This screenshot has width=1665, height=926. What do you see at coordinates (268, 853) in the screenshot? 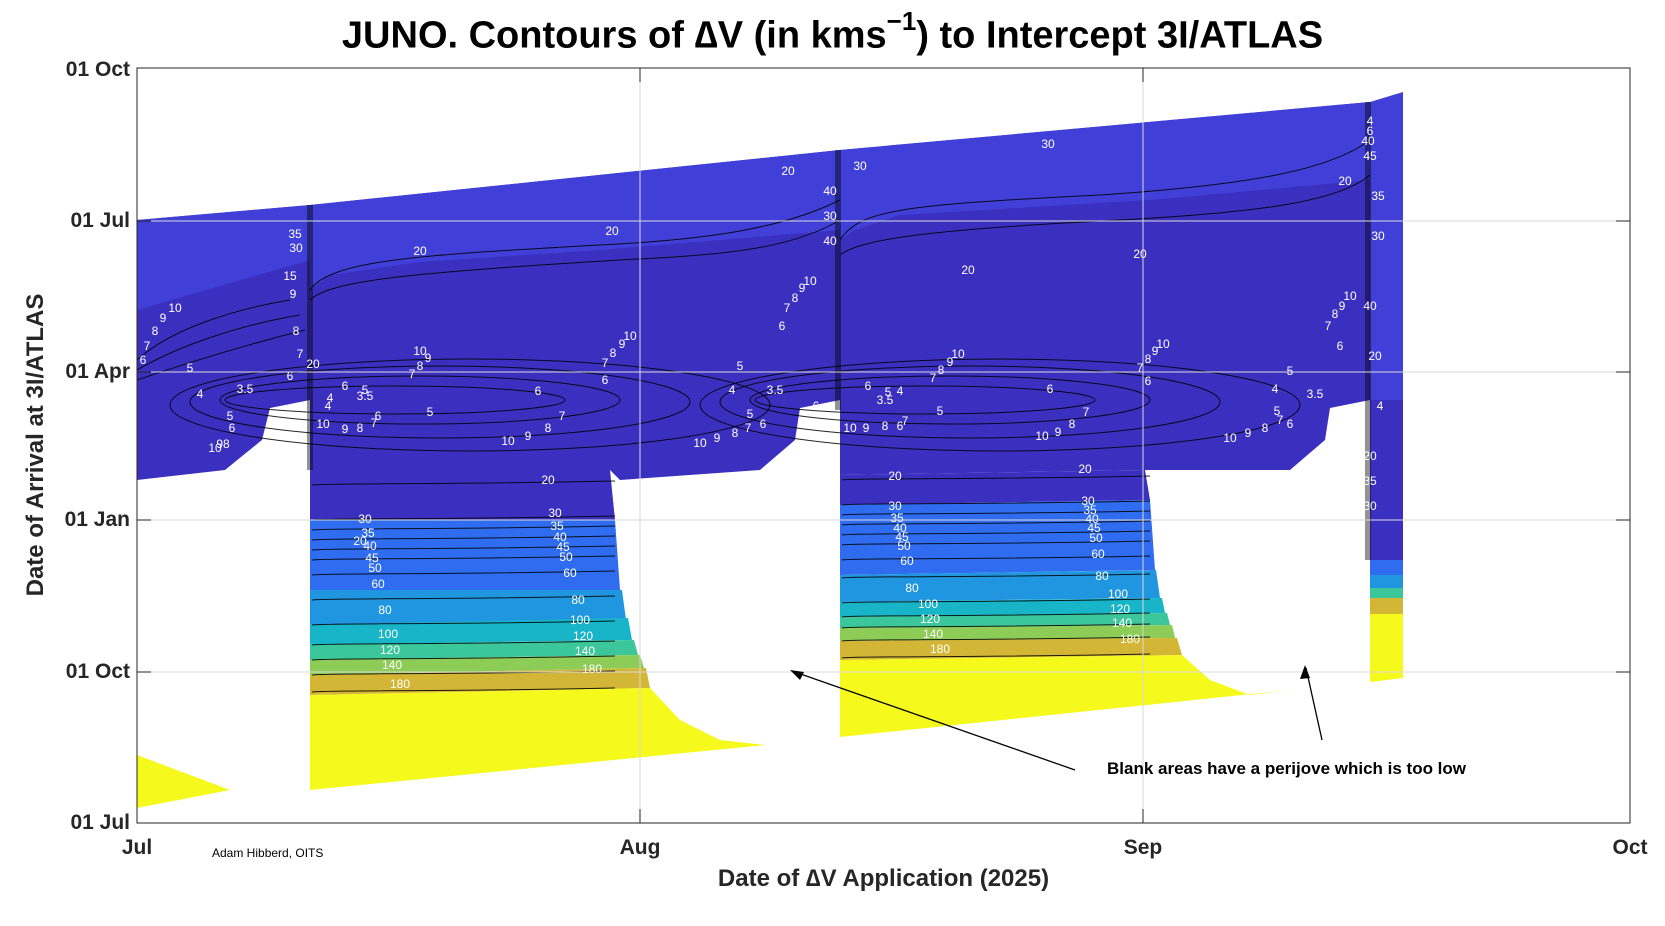
I see `credit-text: Adam Hibberd, OITS` at bounding box center [268, 853].